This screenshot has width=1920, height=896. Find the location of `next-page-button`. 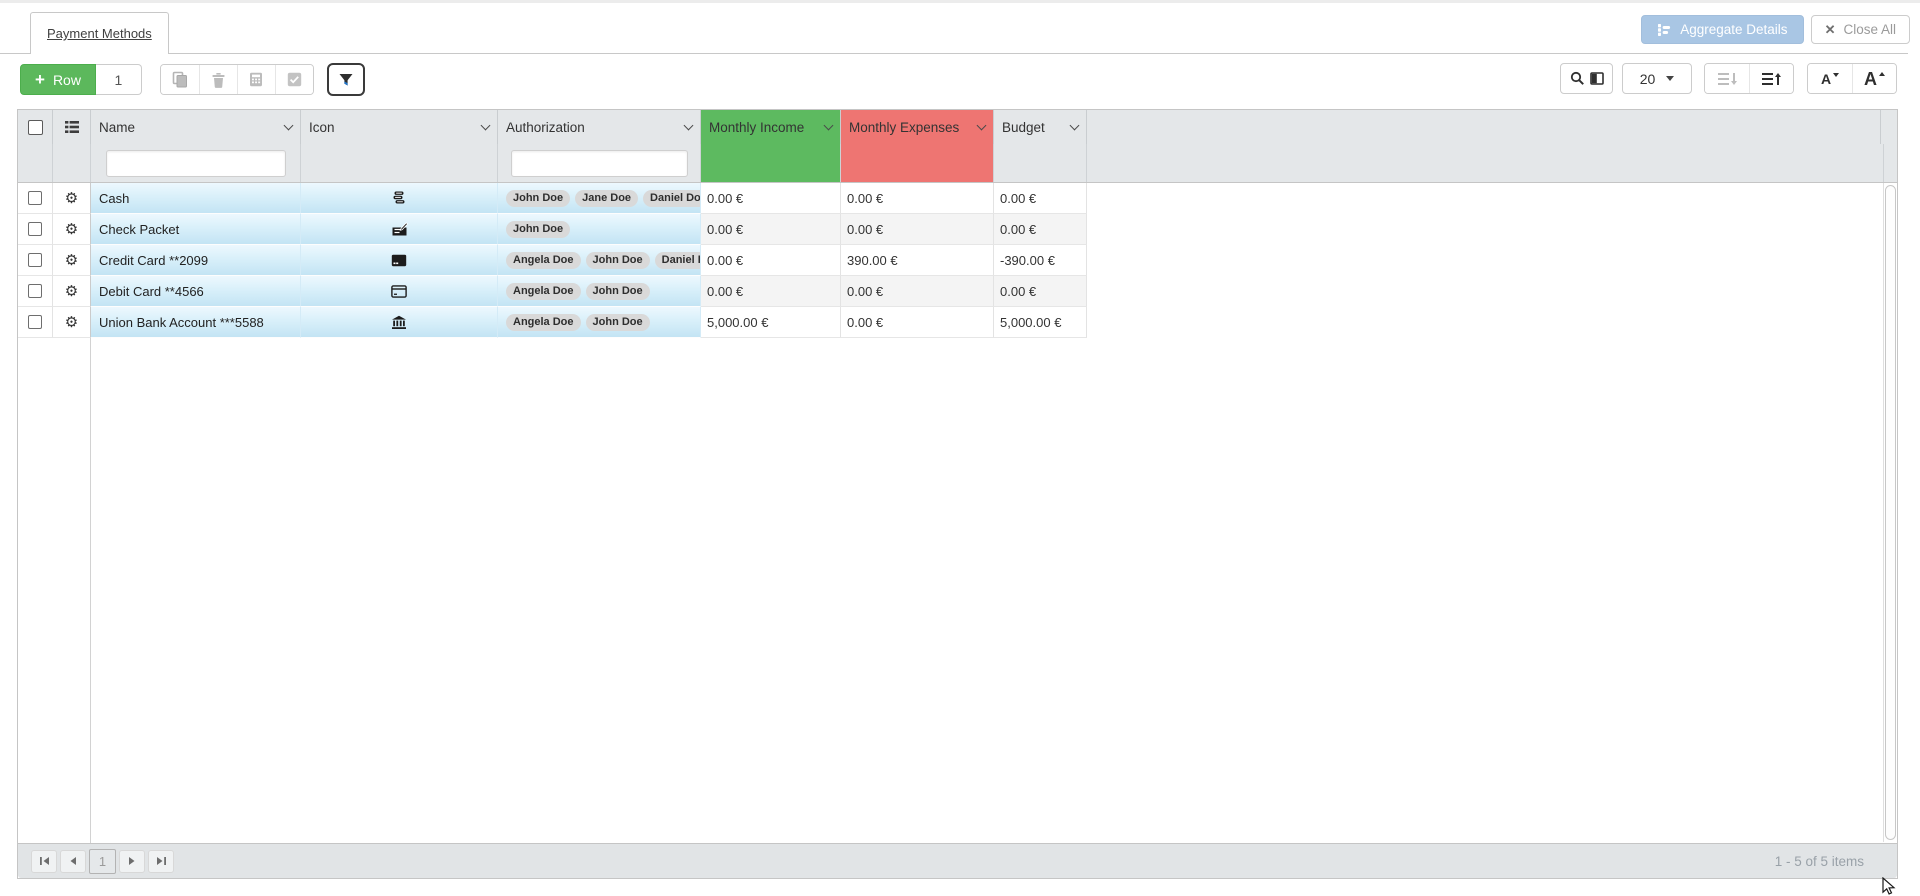

next-page-button is located at coordinates (132, 861).